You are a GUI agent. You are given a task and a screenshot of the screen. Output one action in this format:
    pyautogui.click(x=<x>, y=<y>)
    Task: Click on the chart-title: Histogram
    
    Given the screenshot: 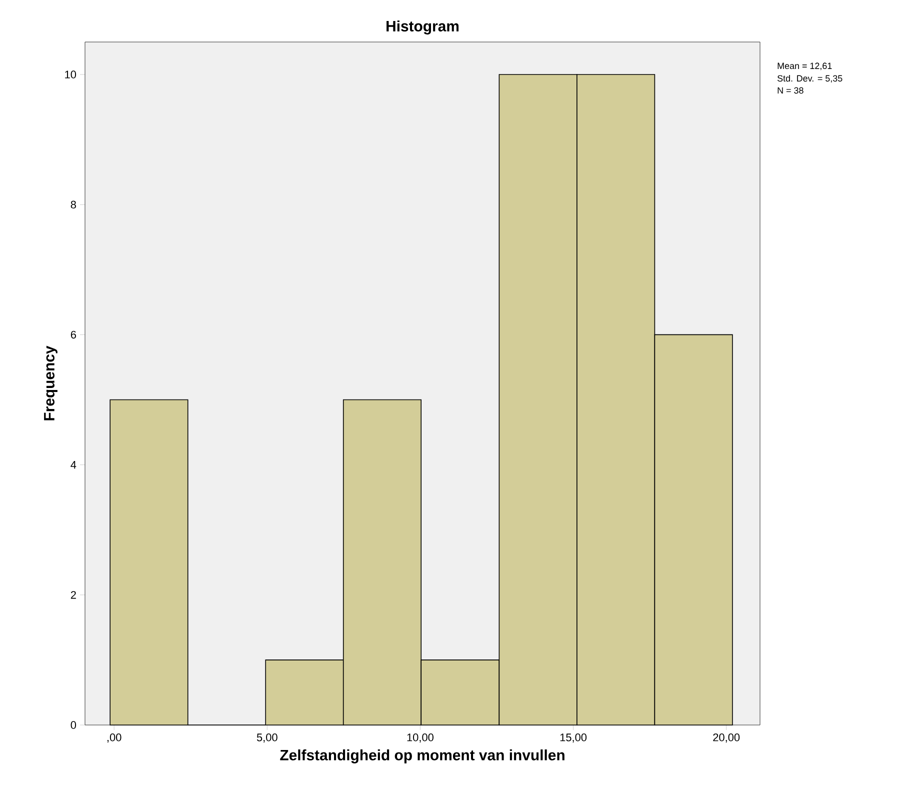 What is the action you would take?
    pyautogui.click(x=422, y=27)
    